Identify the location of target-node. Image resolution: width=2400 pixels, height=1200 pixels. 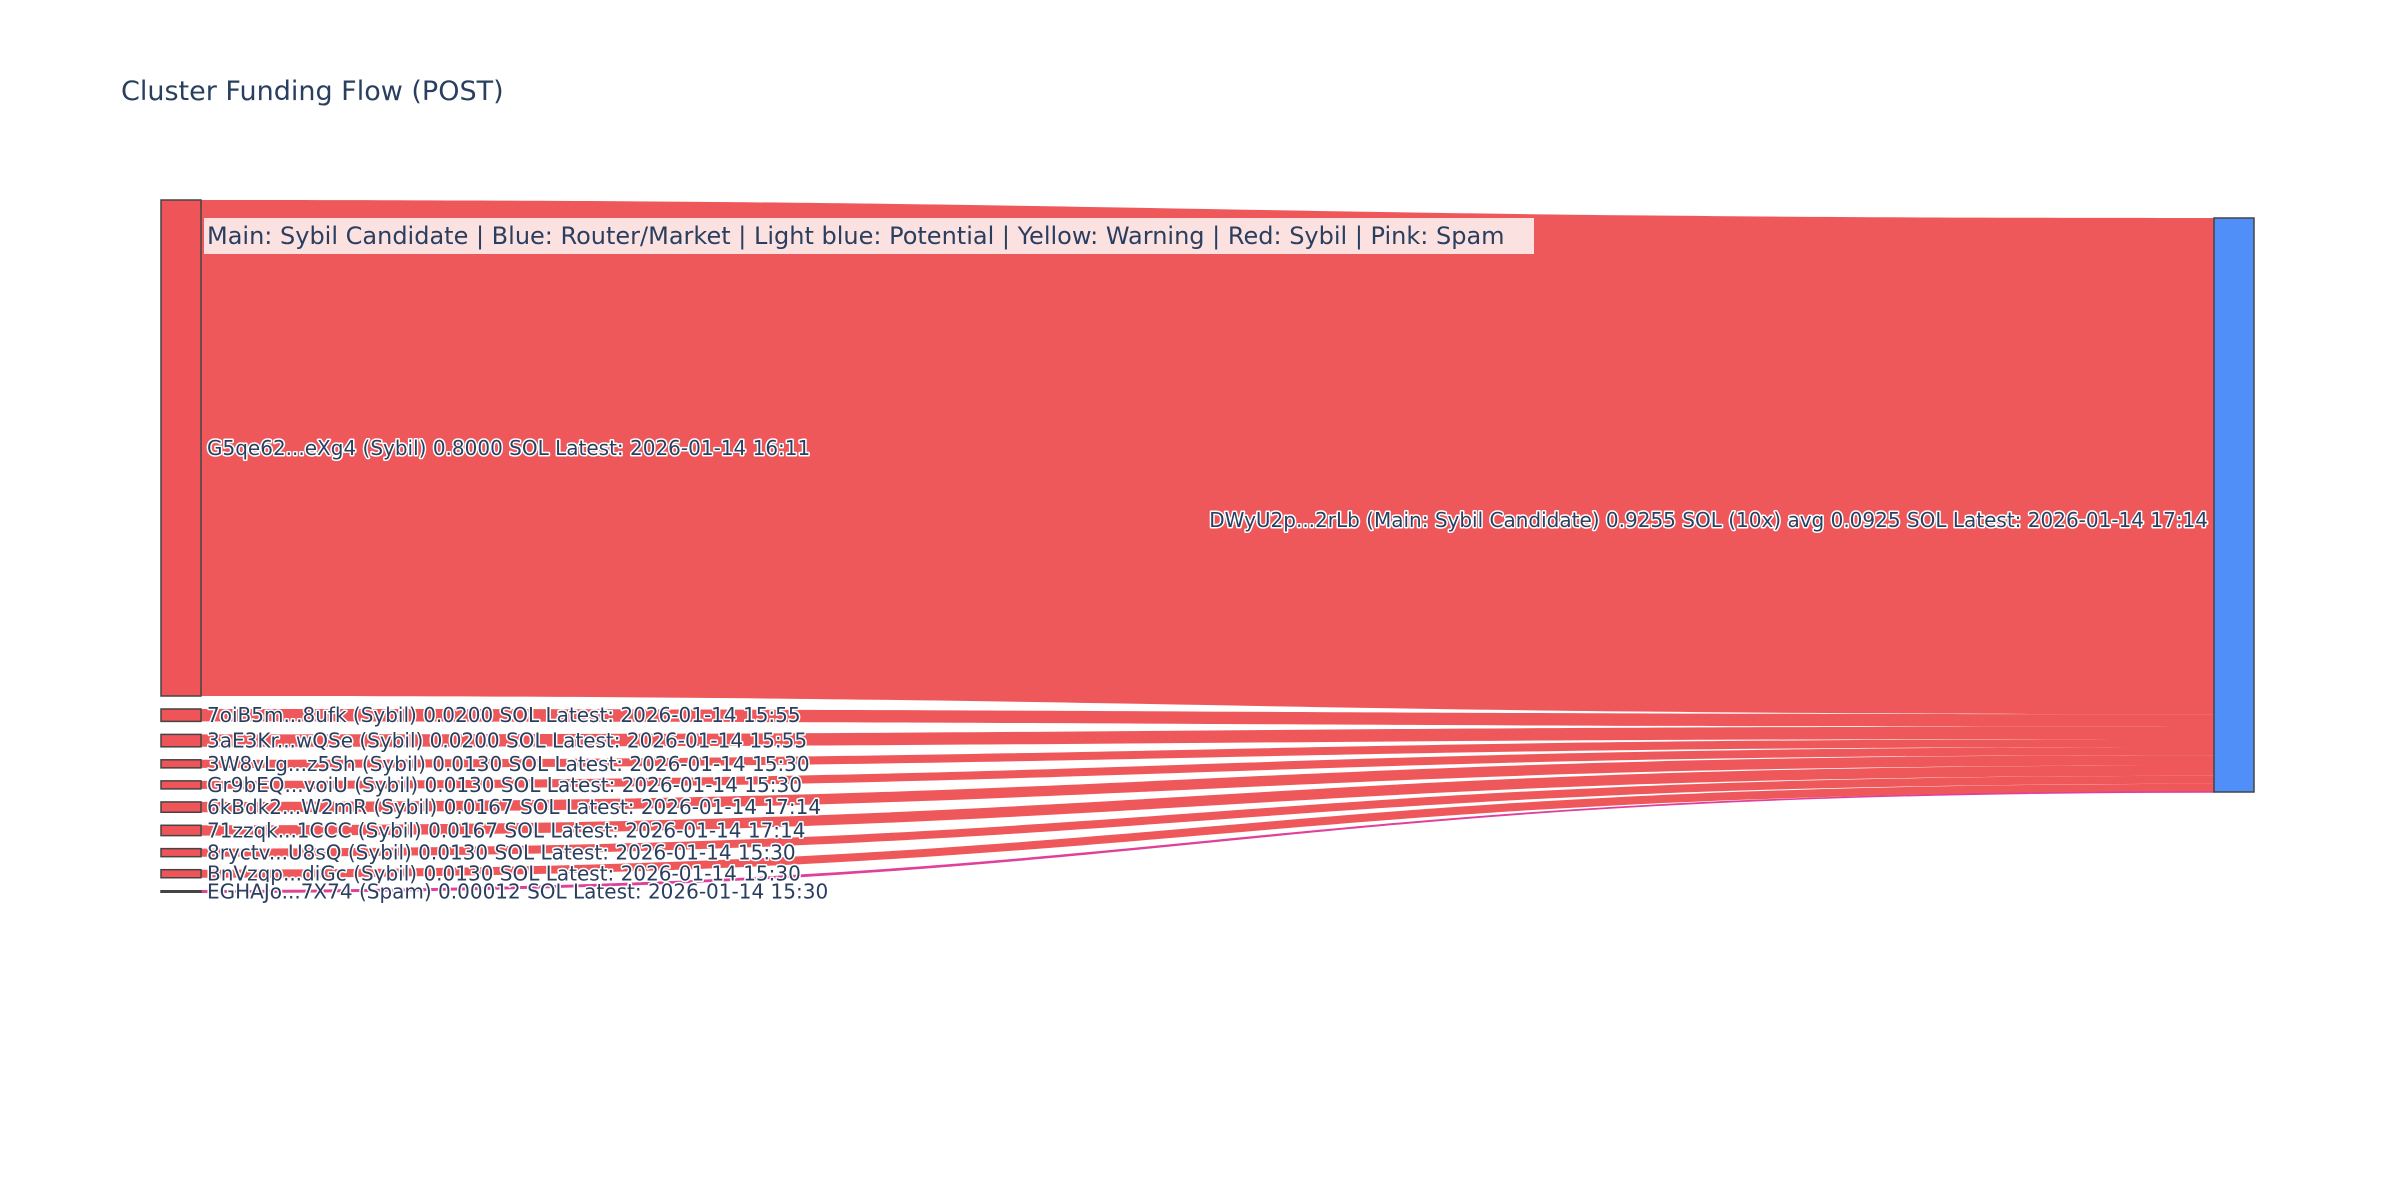
(2234, 505).